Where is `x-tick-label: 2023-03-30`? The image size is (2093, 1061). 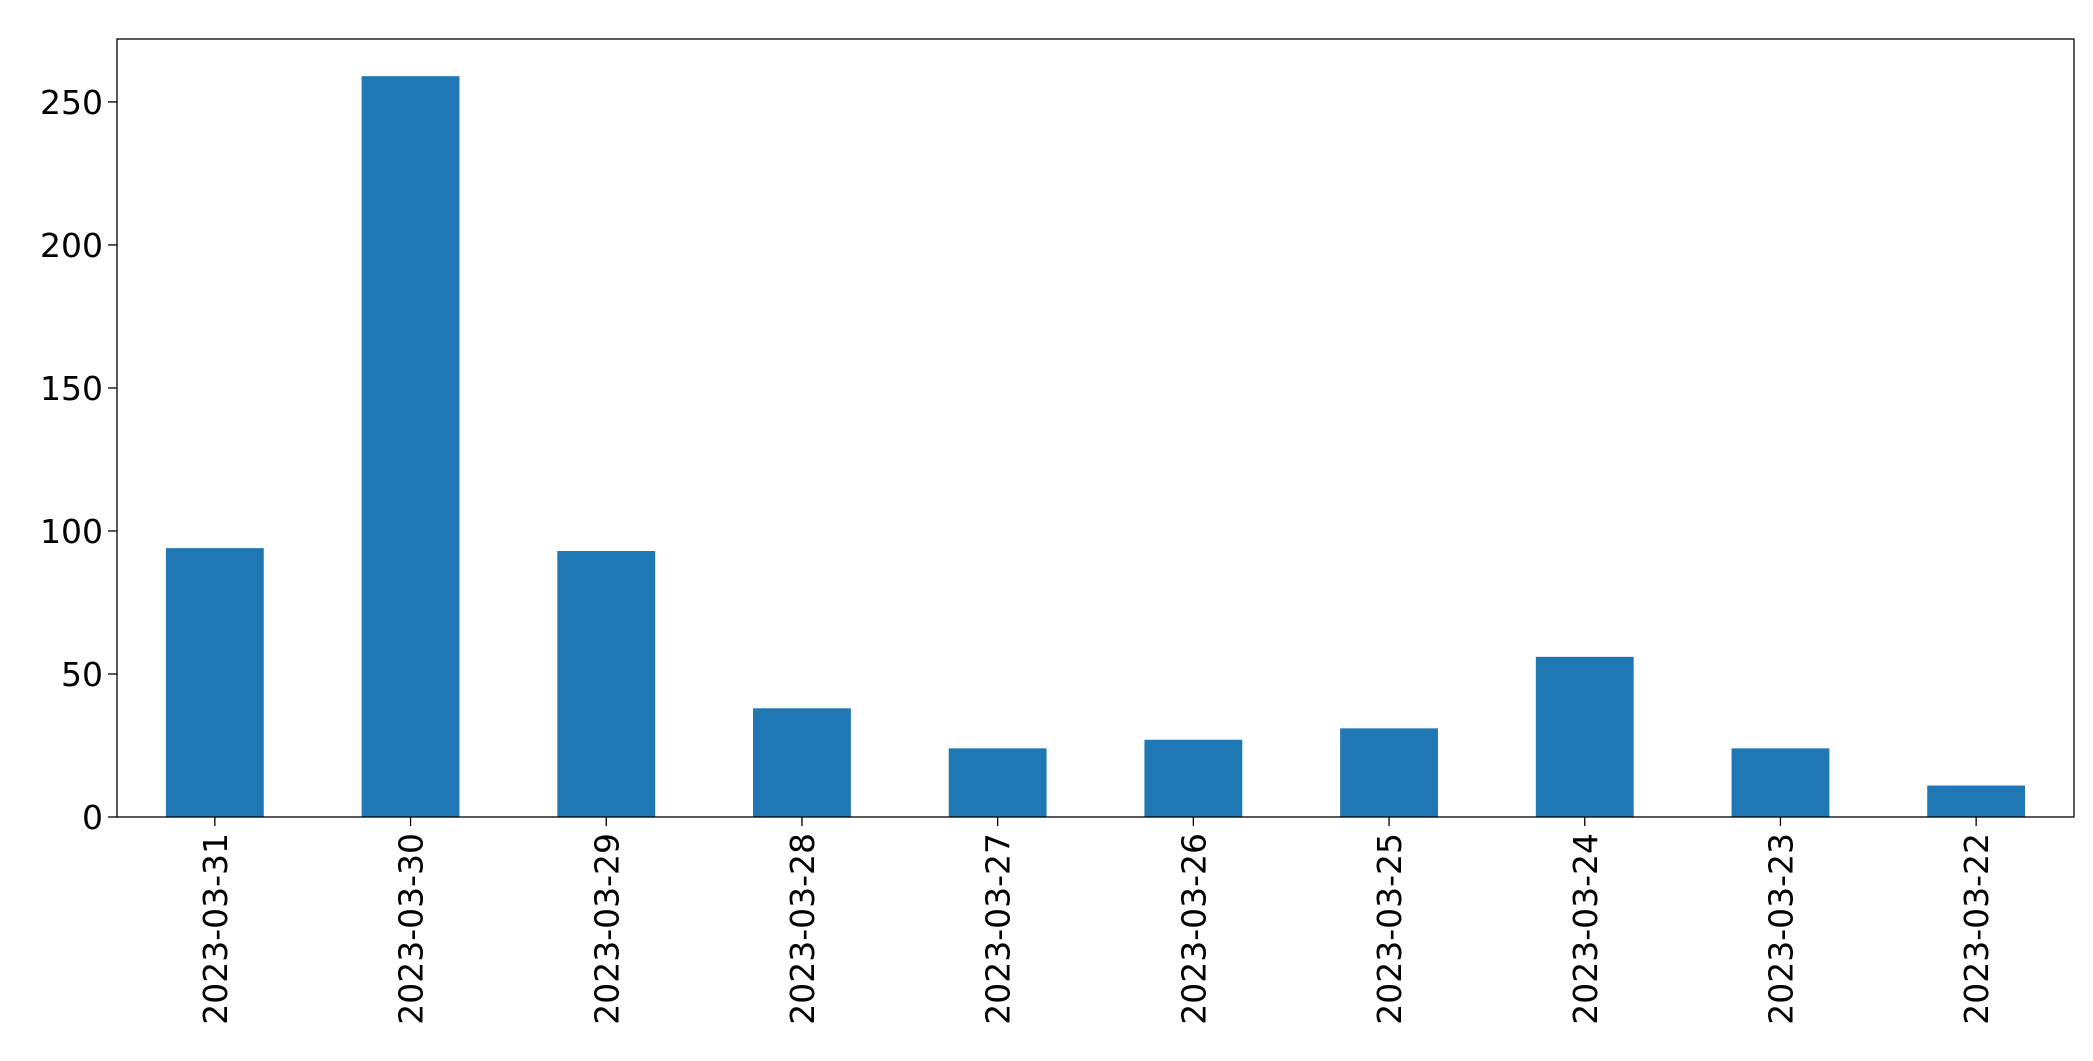
x-tick-label: 2023-03-30 is located at coordinates (411, 929).